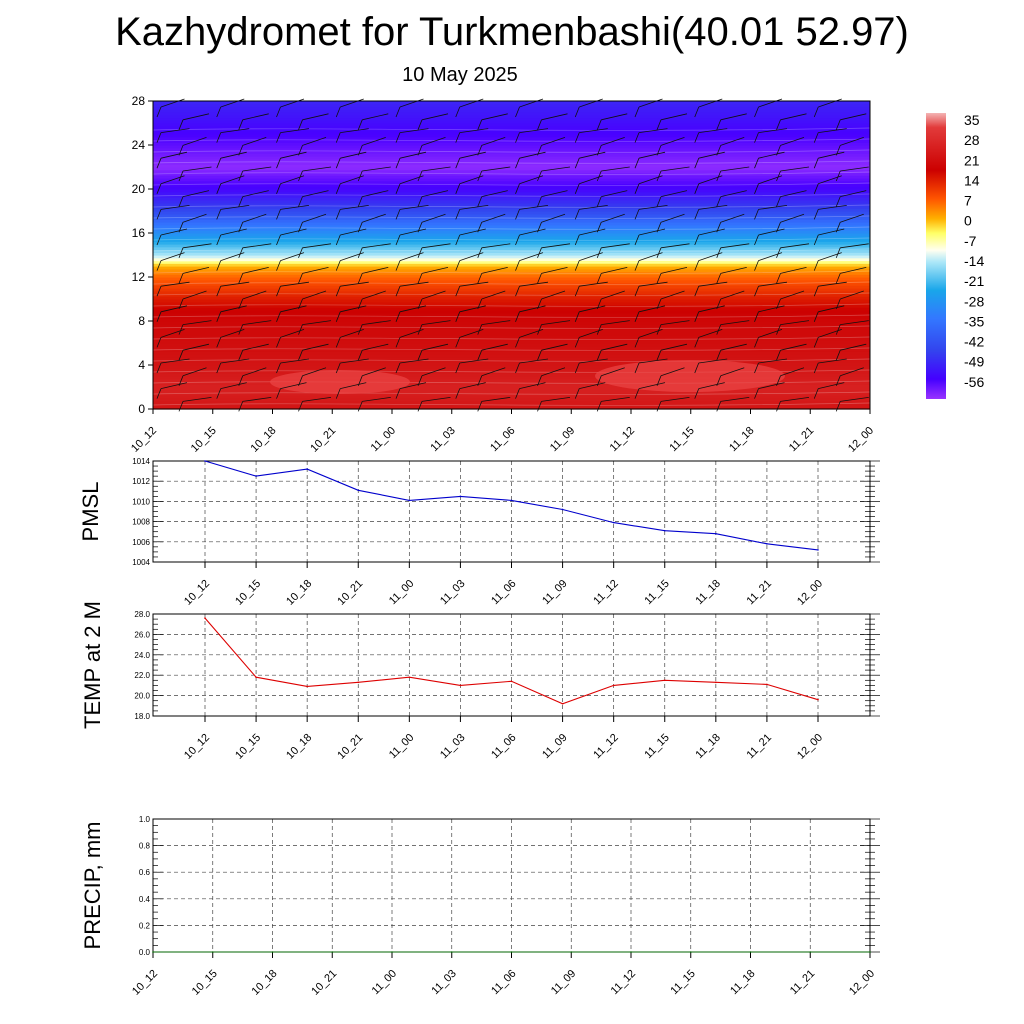  I want to click on y-tick-label: 12, so click(139, 277).